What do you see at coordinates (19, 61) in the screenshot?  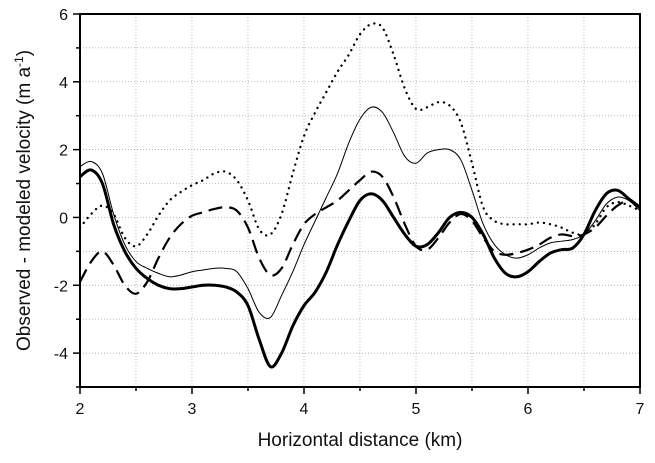 I see `y-axis-title-superscript: -1` at bounding box center [19, 61].